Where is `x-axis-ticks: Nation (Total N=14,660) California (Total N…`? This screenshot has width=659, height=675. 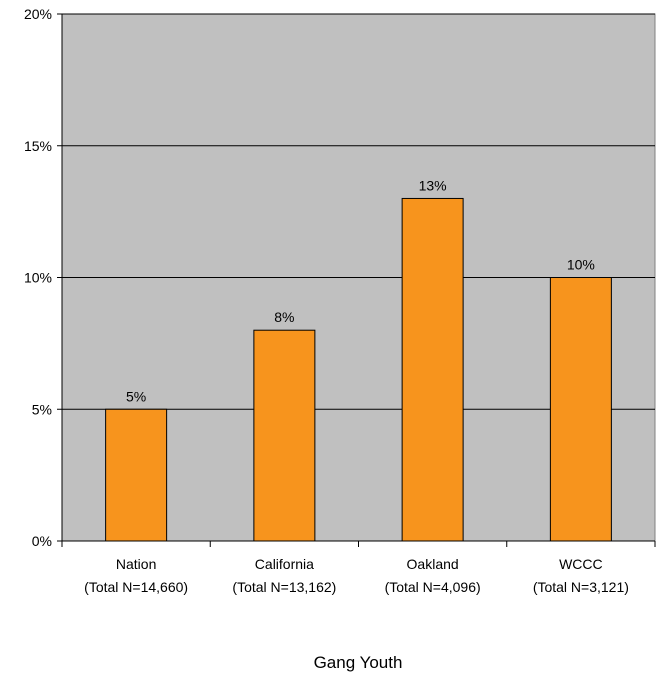 x-axis-ticks: Nation (Total N=14,660) California (Total N… is located at coordinates (358, 568).